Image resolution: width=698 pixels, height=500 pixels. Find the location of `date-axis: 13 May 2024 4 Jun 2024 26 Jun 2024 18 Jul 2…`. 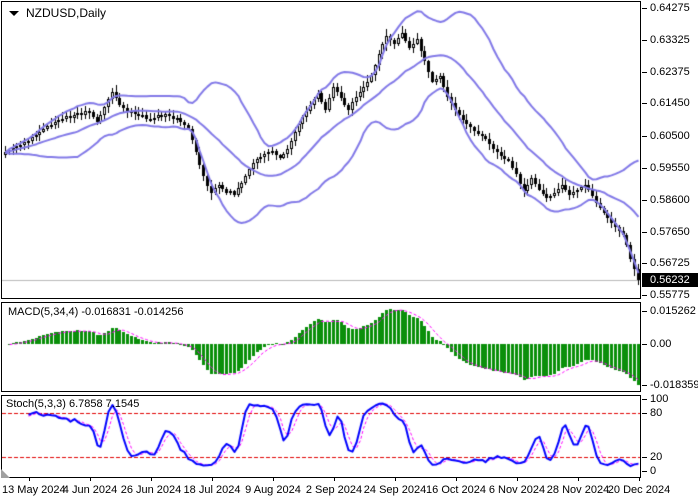

date-axis: 13 May 2024 4 Jun 2024 26 Jun 2024 18 Jul 2… is located at coordinates (349, 489).